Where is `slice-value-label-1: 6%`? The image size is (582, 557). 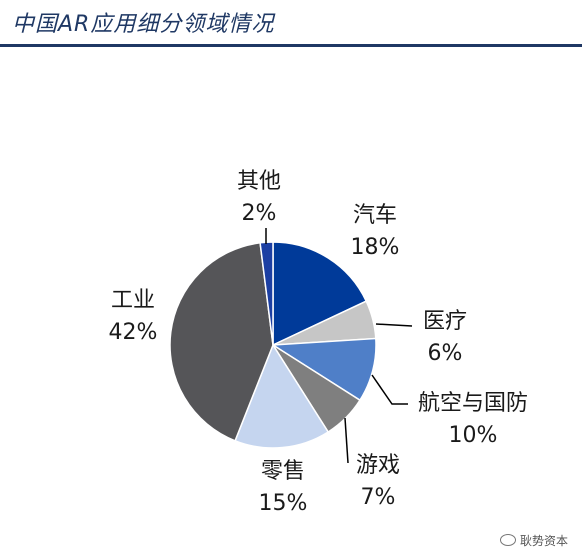
slice-value-label-1: 6% is located at coordinates (445, 353).